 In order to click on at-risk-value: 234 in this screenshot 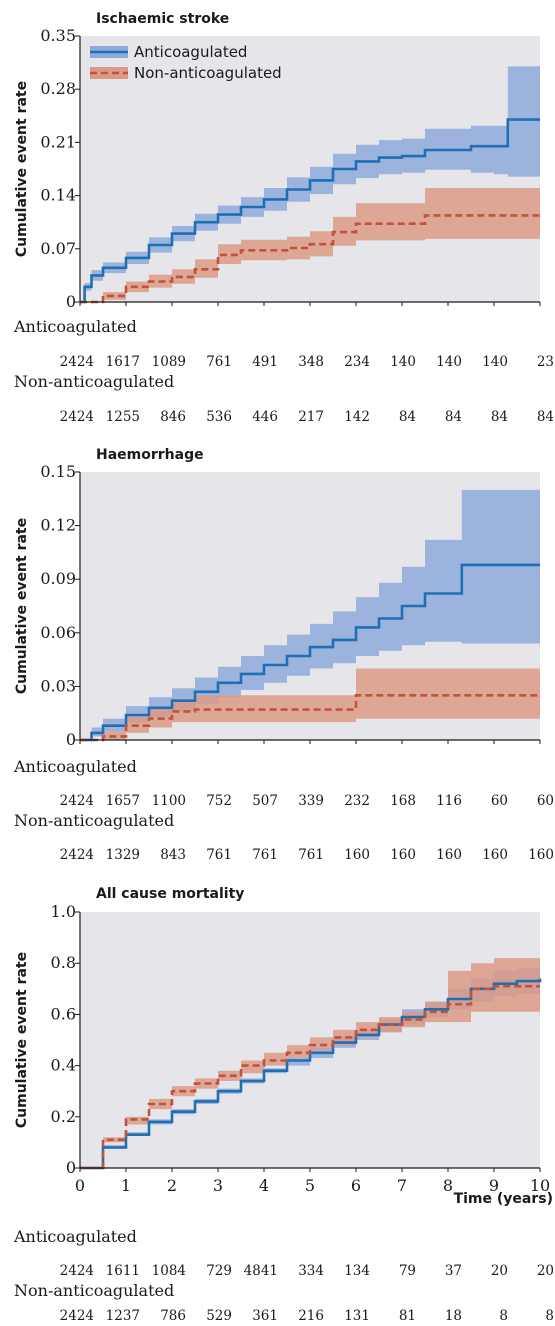, I will do `click(357, 362)`.